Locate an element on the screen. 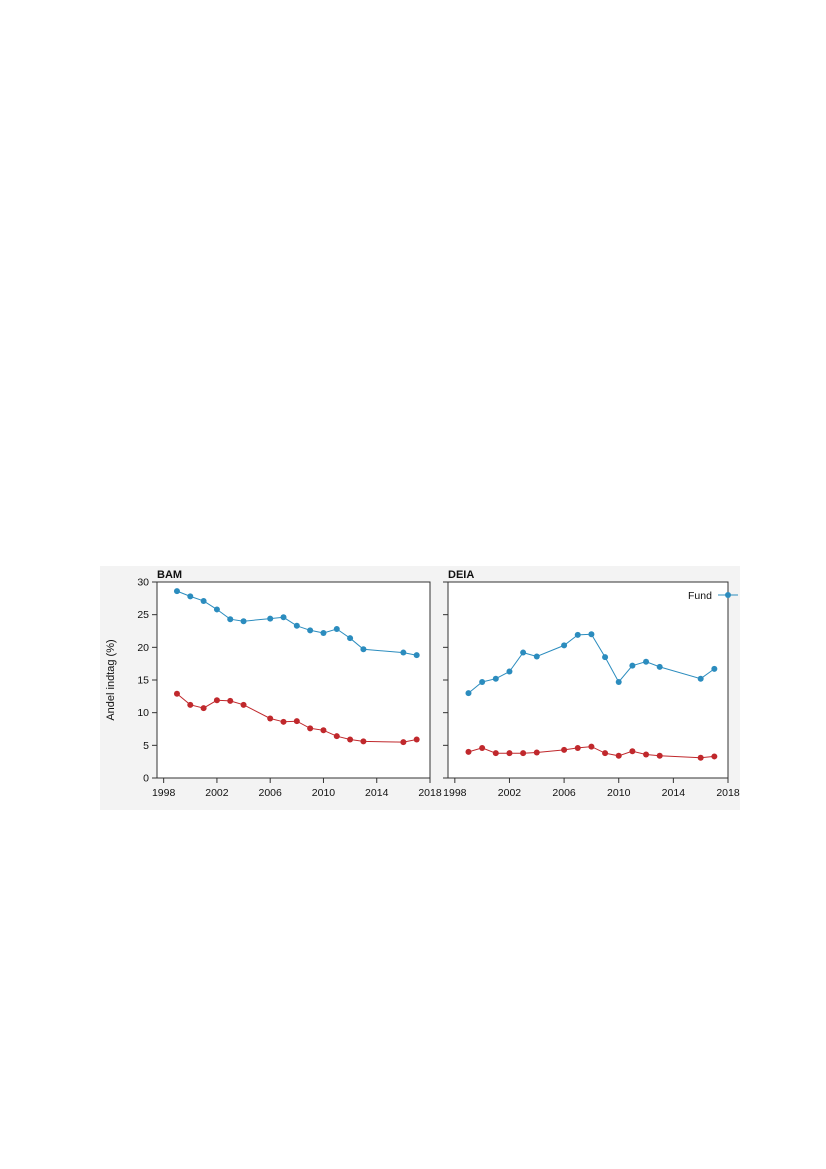 This screenshot has width=826, height=1169. panel-2-series-fund-line is located at coordinates (591, 663).